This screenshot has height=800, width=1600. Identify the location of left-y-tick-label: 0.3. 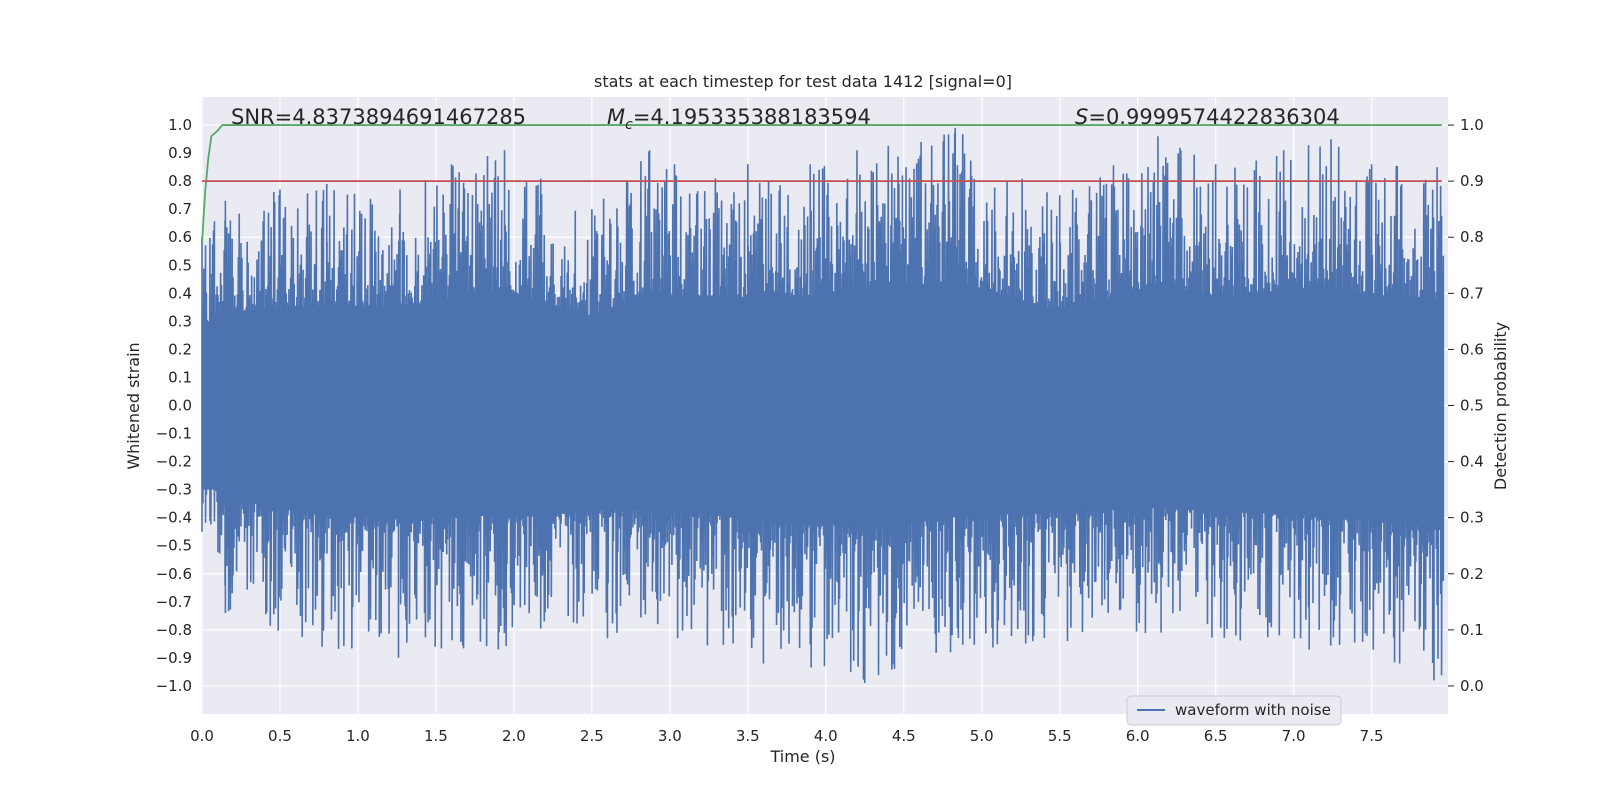
(180, 321).